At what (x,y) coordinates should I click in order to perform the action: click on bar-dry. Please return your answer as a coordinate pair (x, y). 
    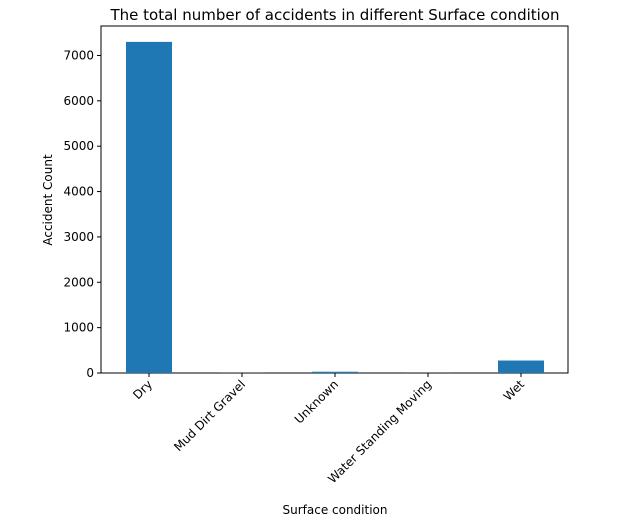
    Looking at the image, I should click on (149, 207).